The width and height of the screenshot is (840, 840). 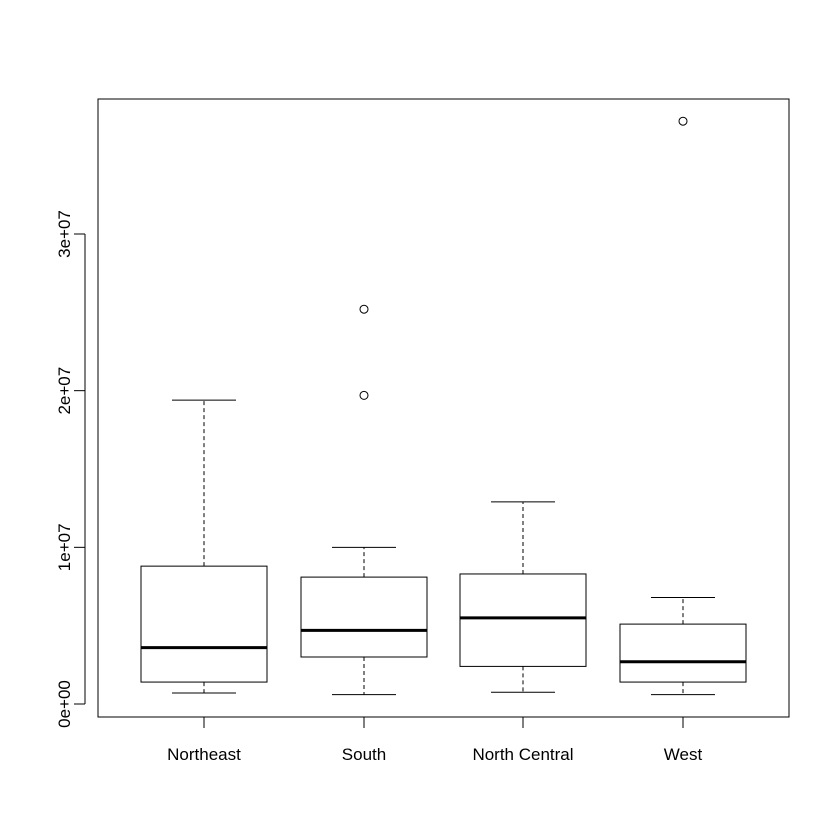 I want to click on y-tick-label: 1e+07, so click(x=64, y=547).